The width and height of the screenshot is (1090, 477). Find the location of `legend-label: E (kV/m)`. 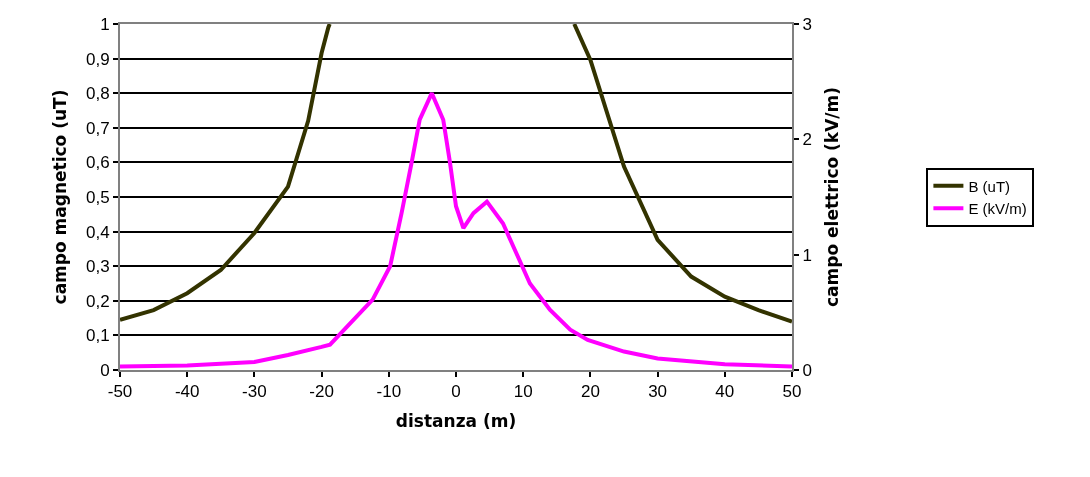

legend-label: E (kV/m) is located at coordinates (997, 209).